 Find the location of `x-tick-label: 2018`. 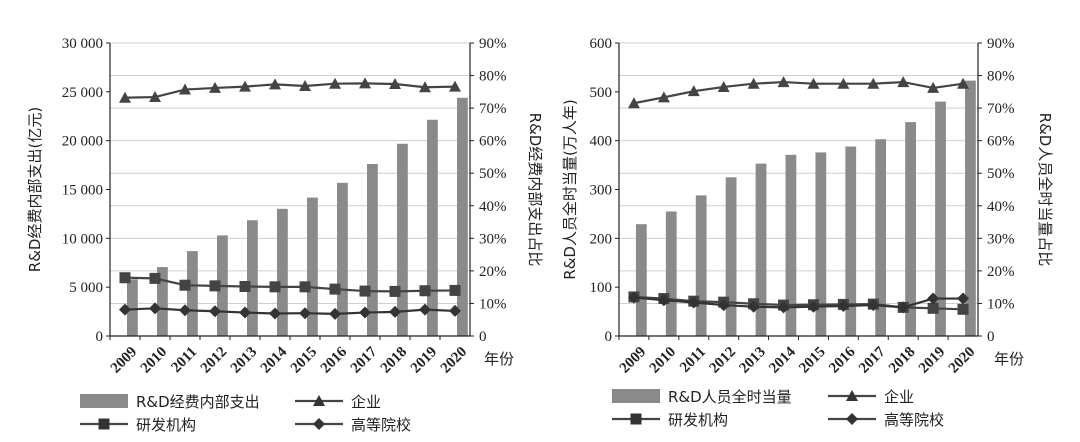

x-tick-label: 2018 is located at coordinates (394, 360).